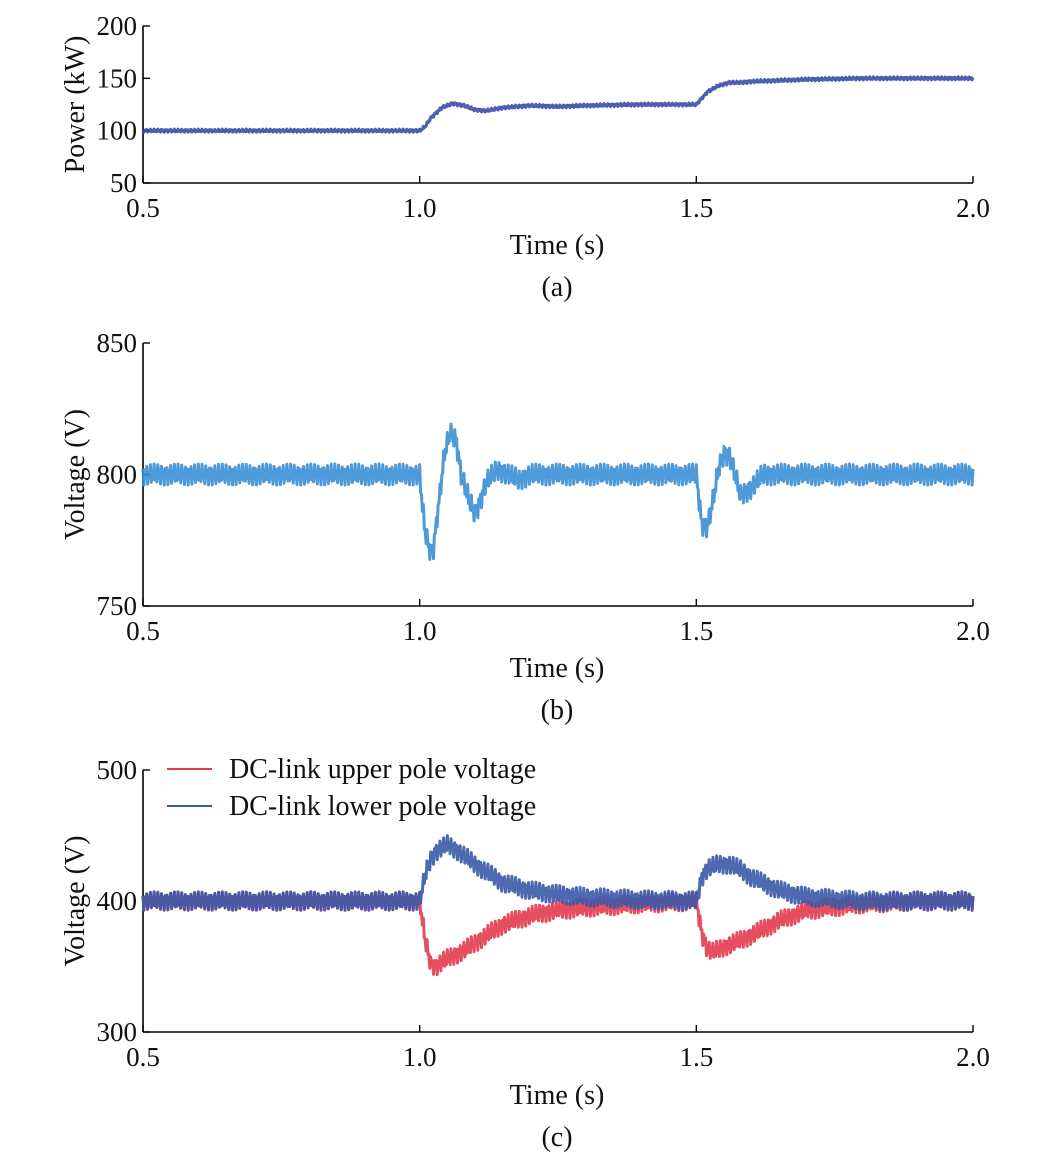 The image size is (1040, 1166). Describe the element at coordinates (117, 131) in the screenshot. I see `y-tick-label: 100` at that location.